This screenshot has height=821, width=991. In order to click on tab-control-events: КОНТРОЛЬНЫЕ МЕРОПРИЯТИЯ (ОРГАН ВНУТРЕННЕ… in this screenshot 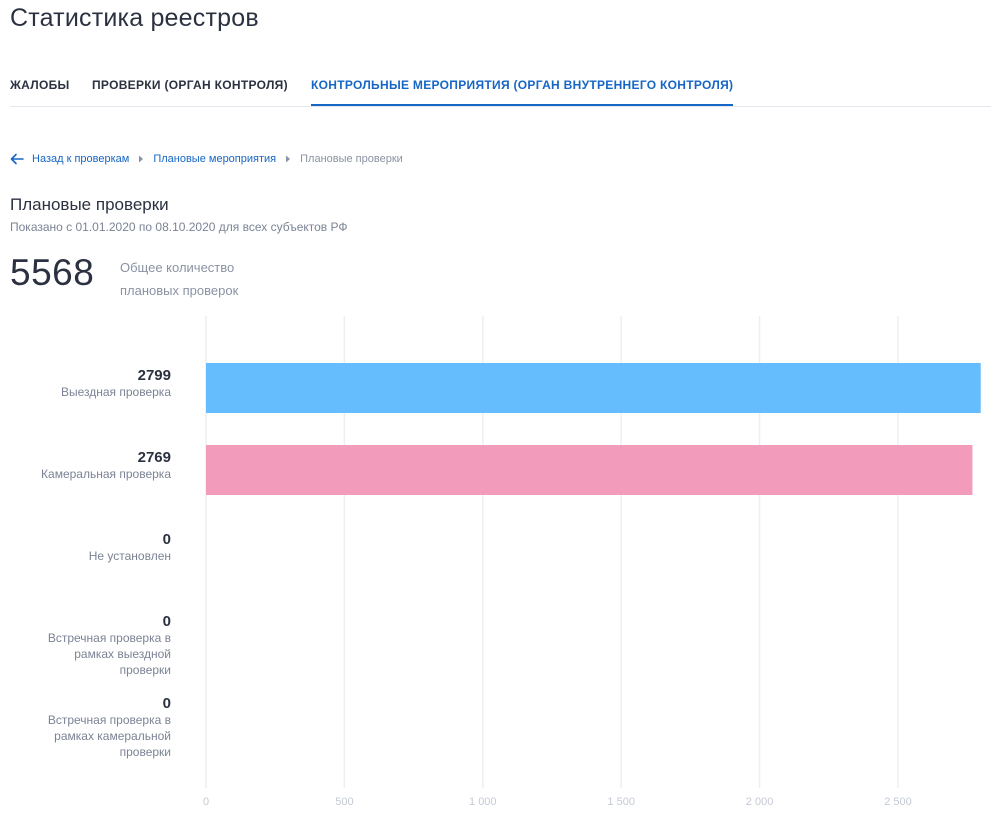, I will do `click(522, 92)`.